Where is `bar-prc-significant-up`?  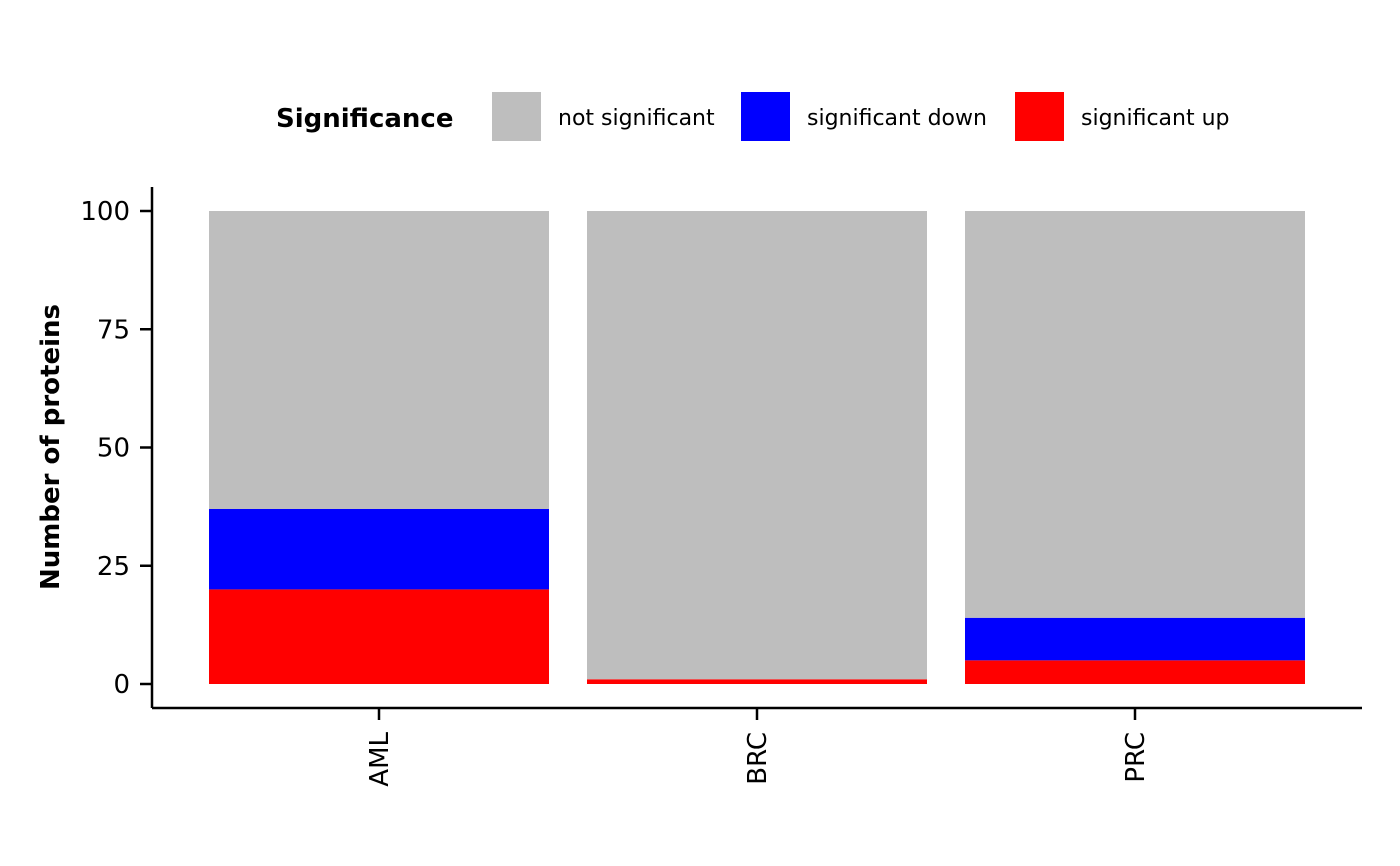
bar-prc-significant-up is located at coordinates (1135, 672).